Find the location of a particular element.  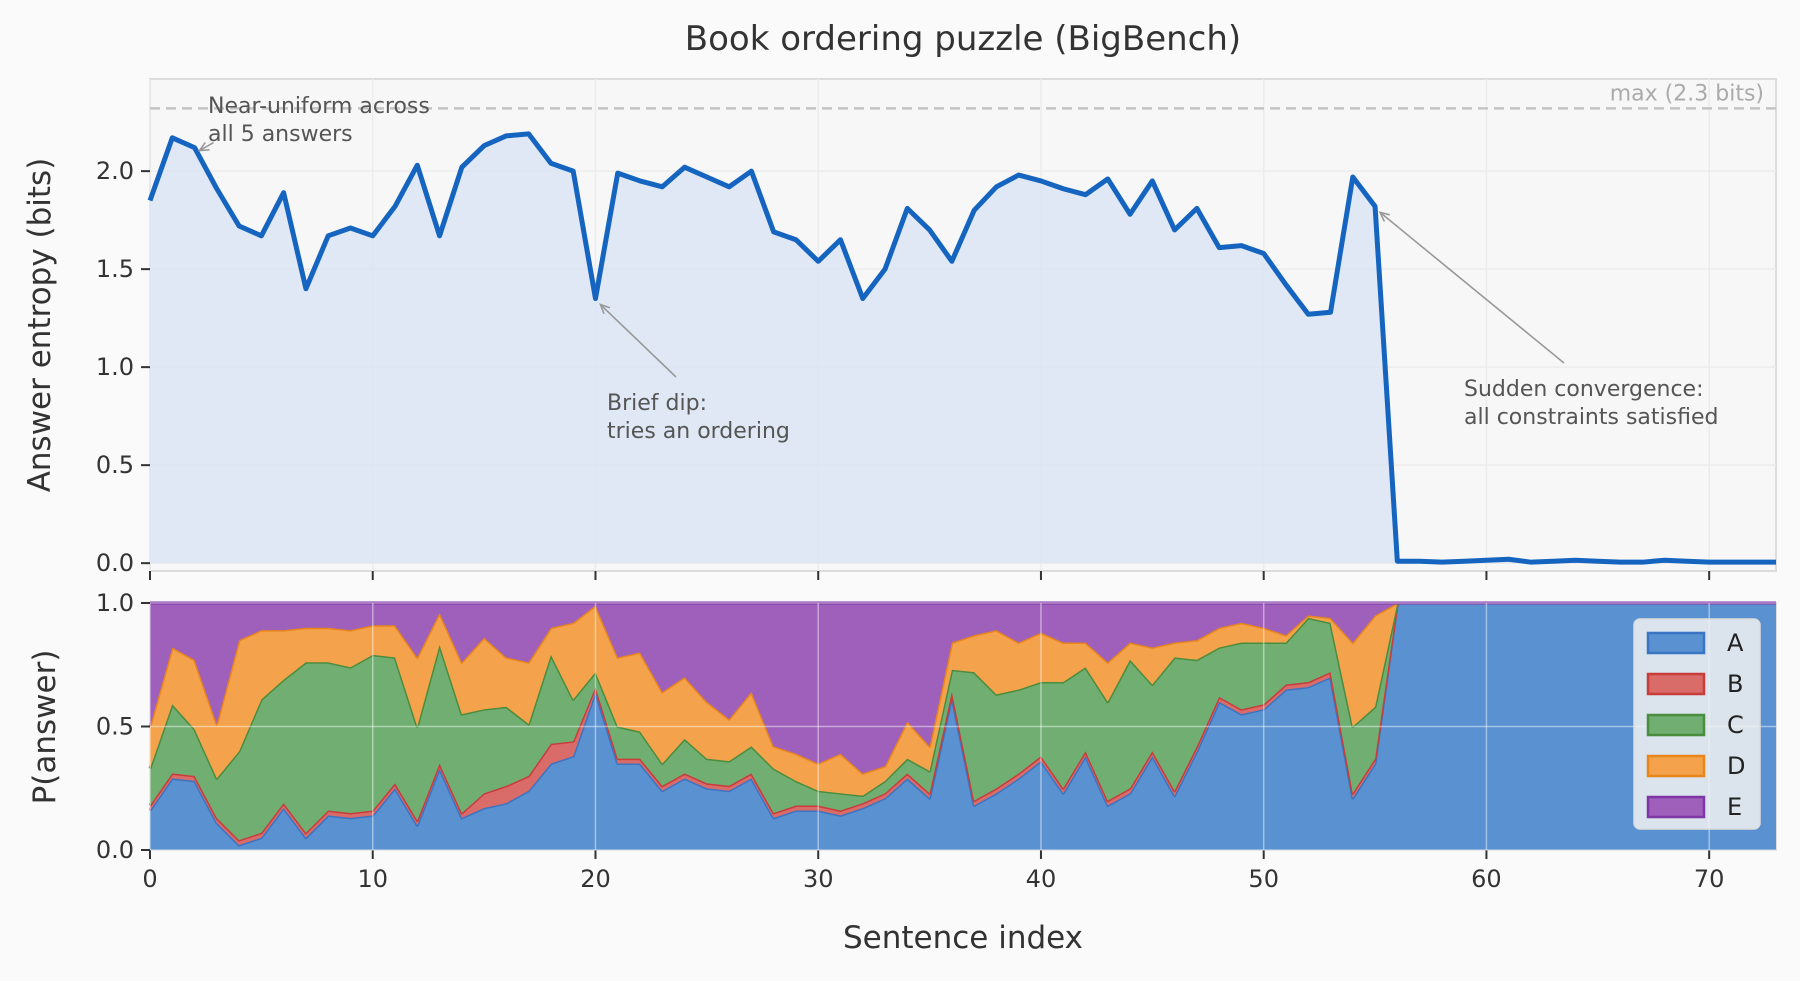

x-tick-label: 70 is located at coordinates (1709, 879).